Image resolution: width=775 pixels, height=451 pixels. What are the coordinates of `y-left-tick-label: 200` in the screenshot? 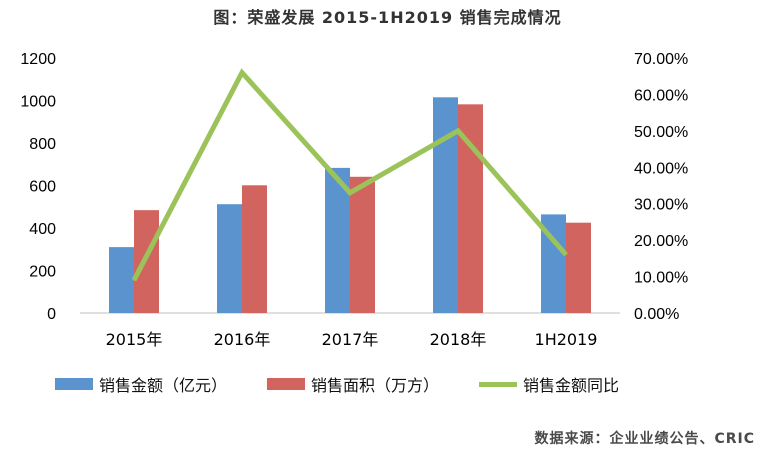 It's located at (42, 272).